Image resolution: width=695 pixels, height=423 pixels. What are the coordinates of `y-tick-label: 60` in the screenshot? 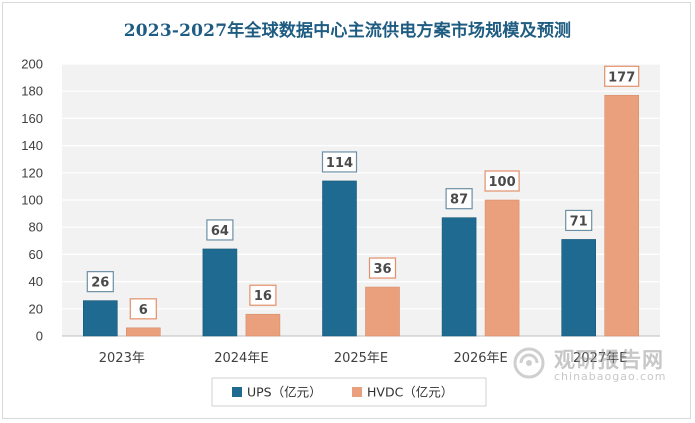 It's located at (36, 254).